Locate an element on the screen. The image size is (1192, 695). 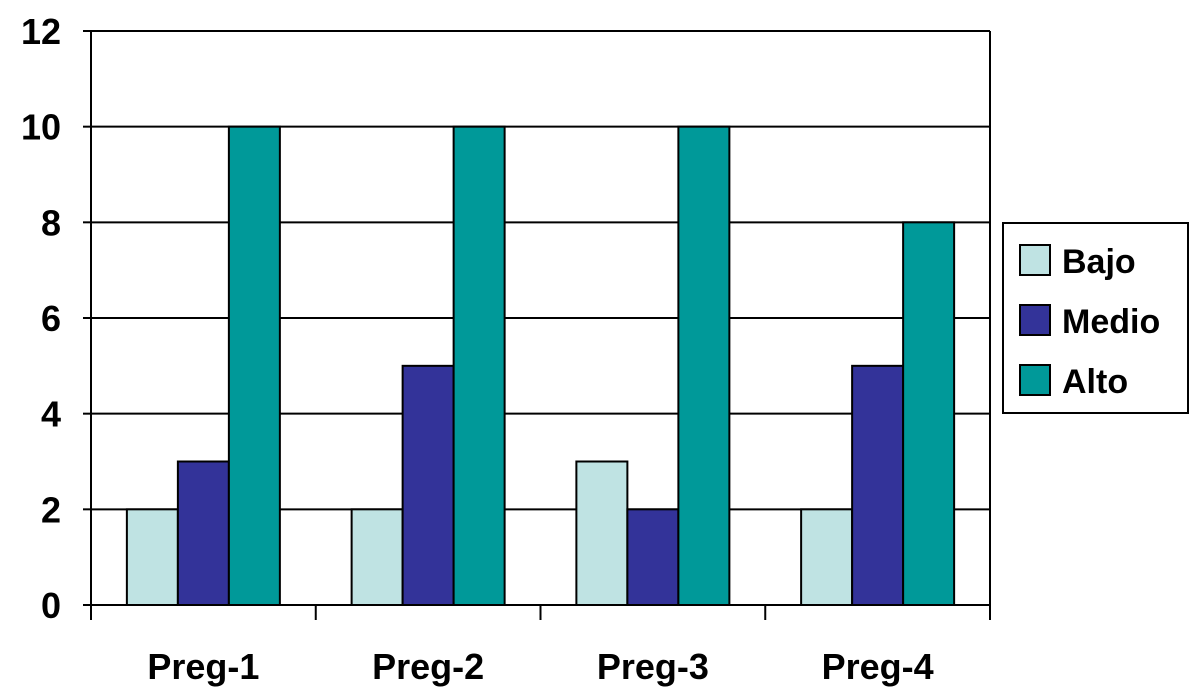
legend: Bajo Medio Alto is located at coordinates (1095, 318).